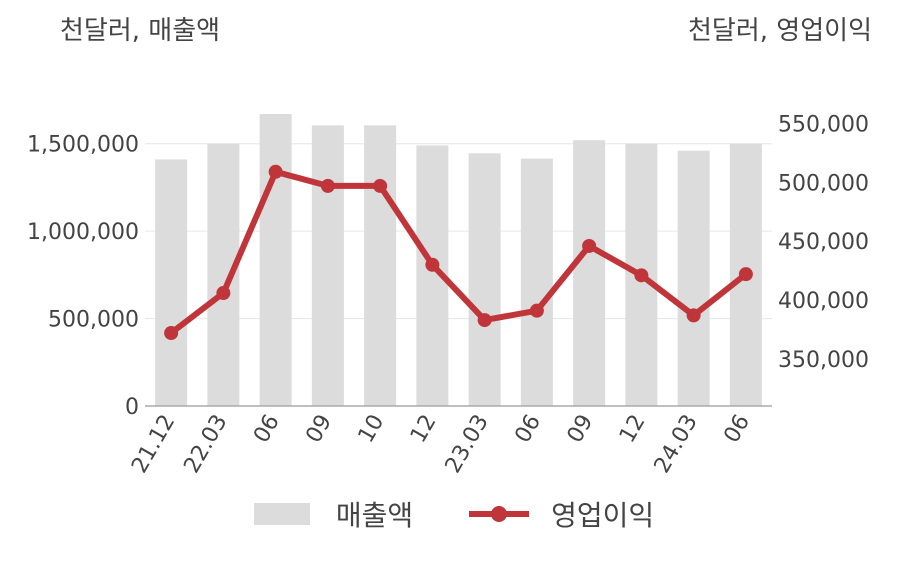 Image resolution: width=908 pixels, height=580 pixels. I want to click on right-tick-label: 500,000, so click(823, 183).